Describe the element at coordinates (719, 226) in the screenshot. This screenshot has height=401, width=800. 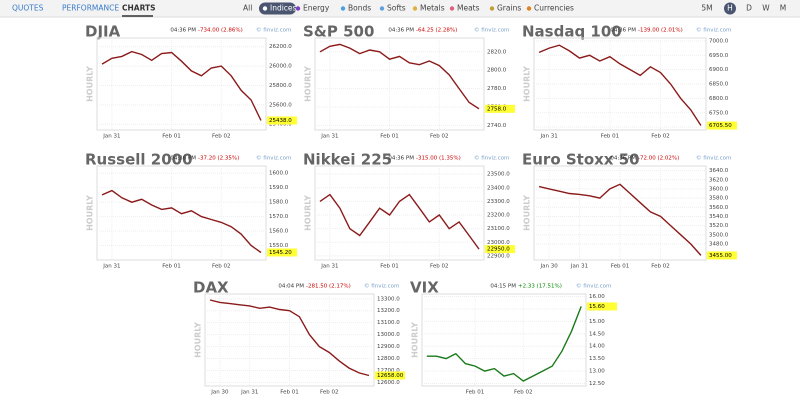
I see `y-tick-label: 3520.0` at that location.